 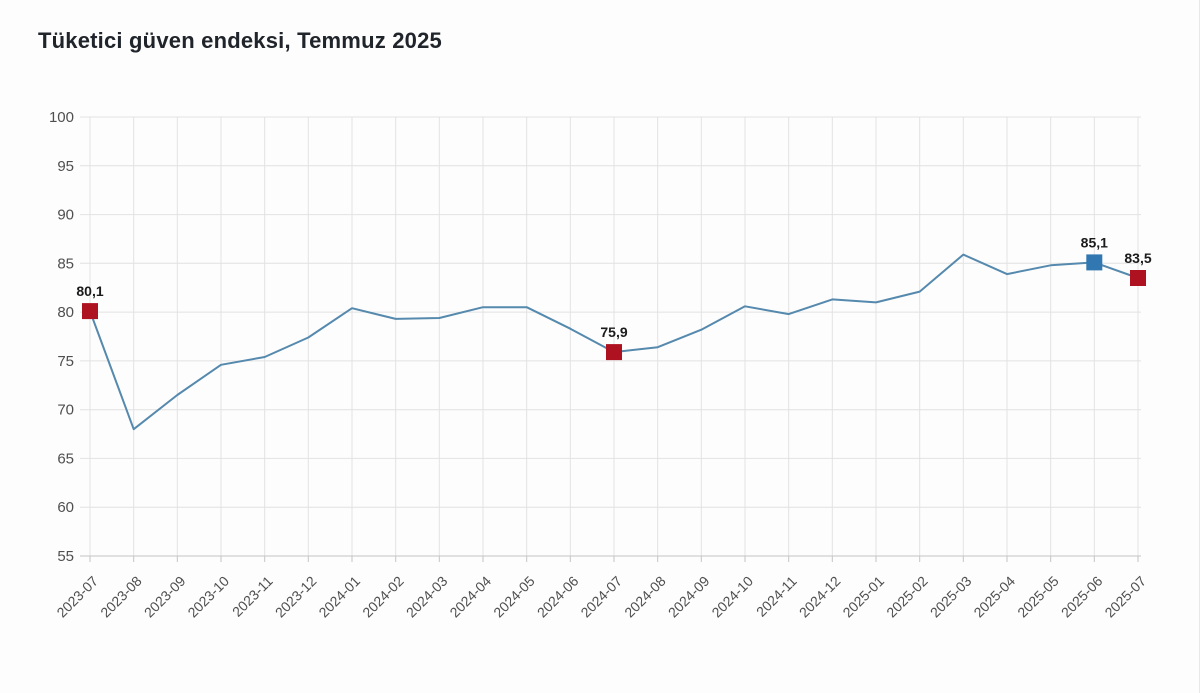 What do you see at coordinates (65, 410) in the screenshot?
I see `y-tick-label: 70` at bounding box center [65, 410].